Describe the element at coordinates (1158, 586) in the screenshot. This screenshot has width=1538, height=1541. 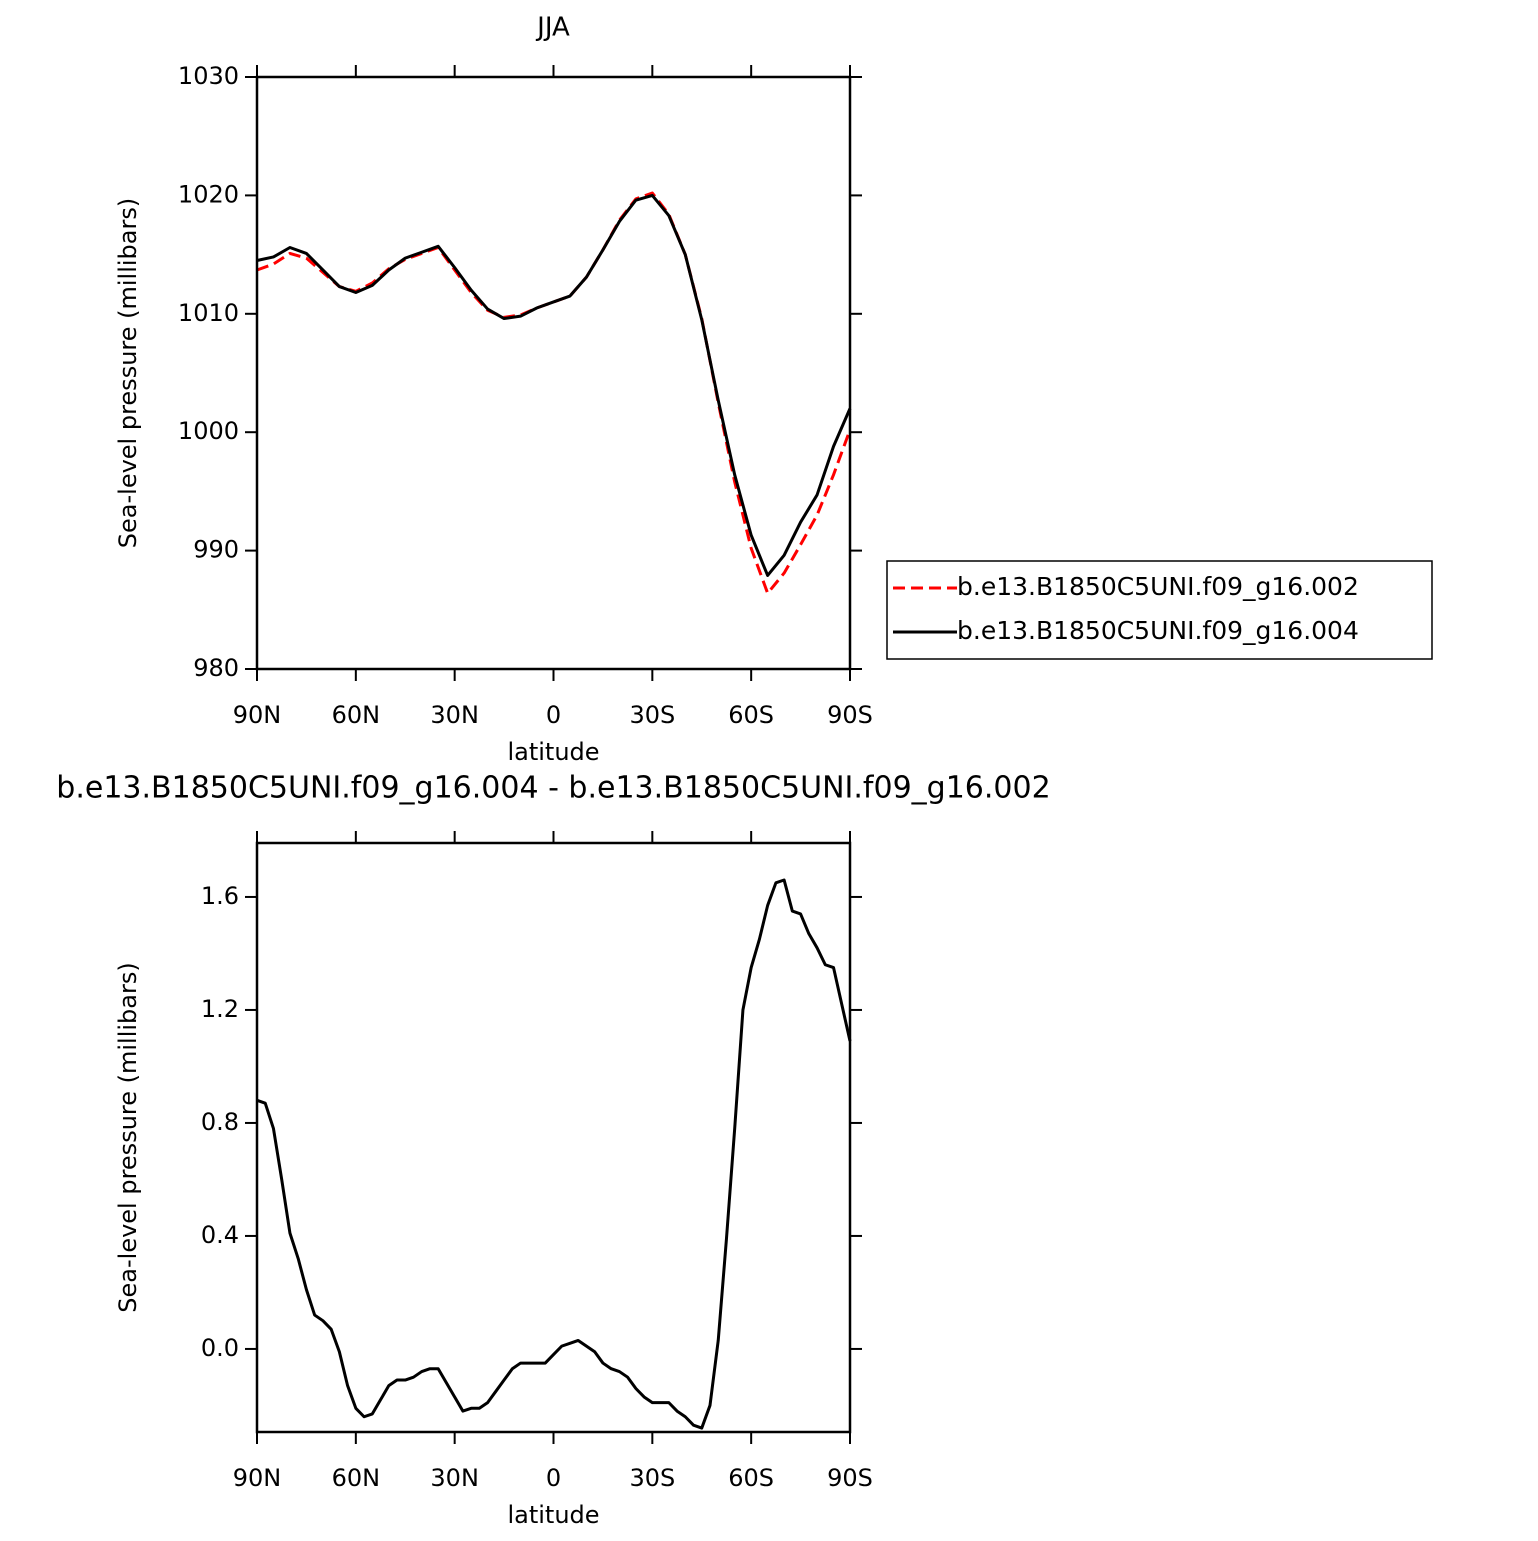
I see `legend-label: b.e13.B1850C5UNI.f09_g16.002` at that location.